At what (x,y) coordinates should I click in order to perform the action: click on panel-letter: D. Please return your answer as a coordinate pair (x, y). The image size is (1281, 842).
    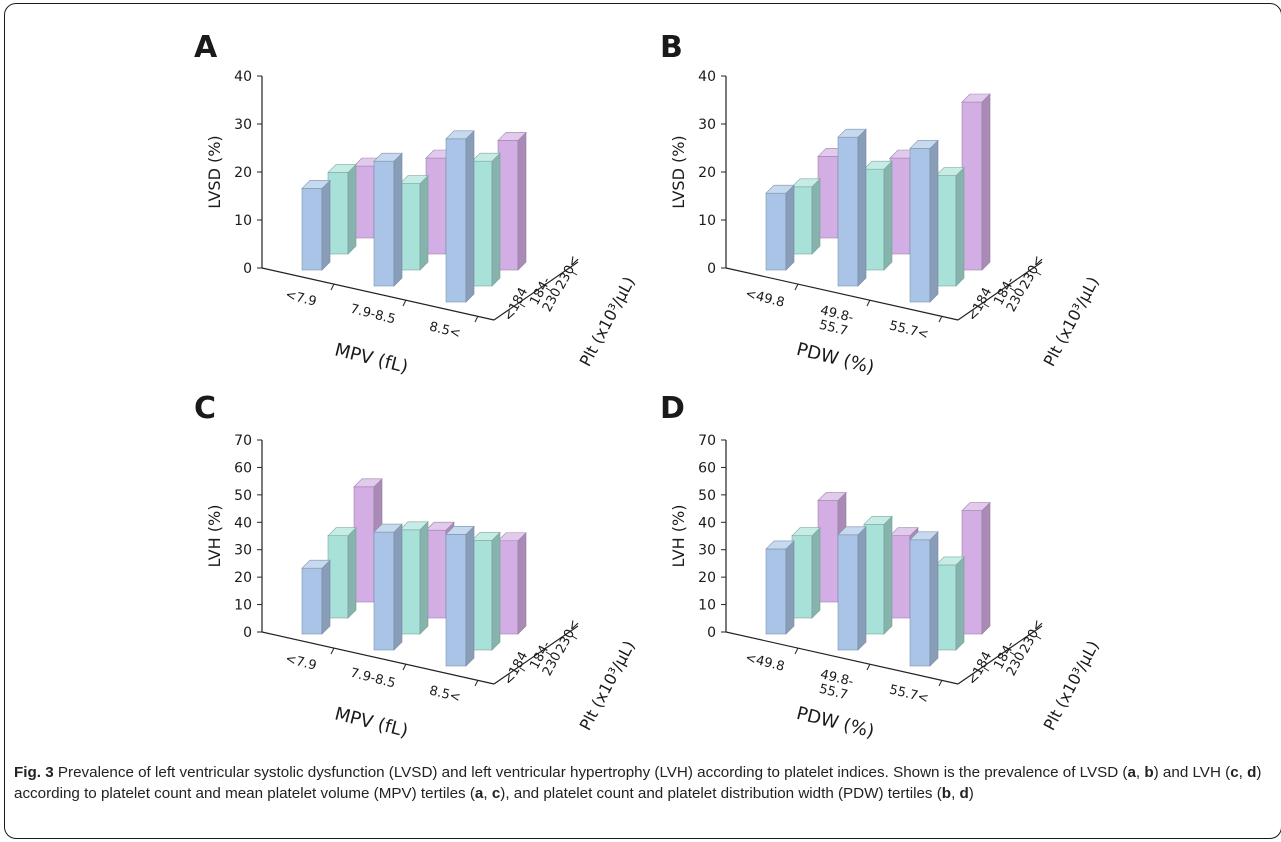
    Looking at the image, I should click on (672, 408).